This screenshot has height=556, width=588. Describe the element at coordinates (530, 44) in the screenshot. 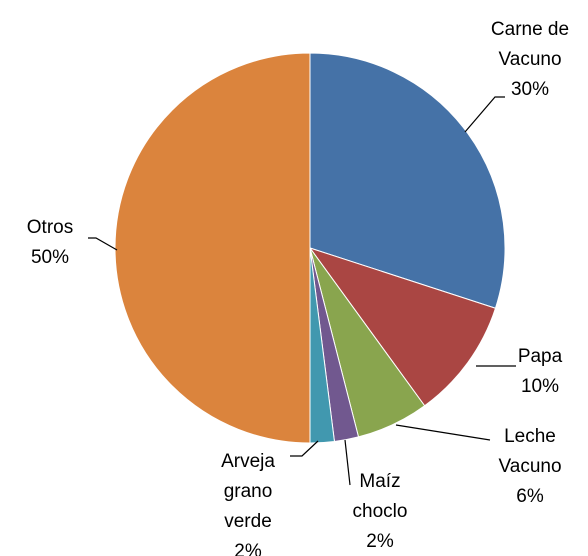

I see `category-label: Carne de Vacuno` at that location.